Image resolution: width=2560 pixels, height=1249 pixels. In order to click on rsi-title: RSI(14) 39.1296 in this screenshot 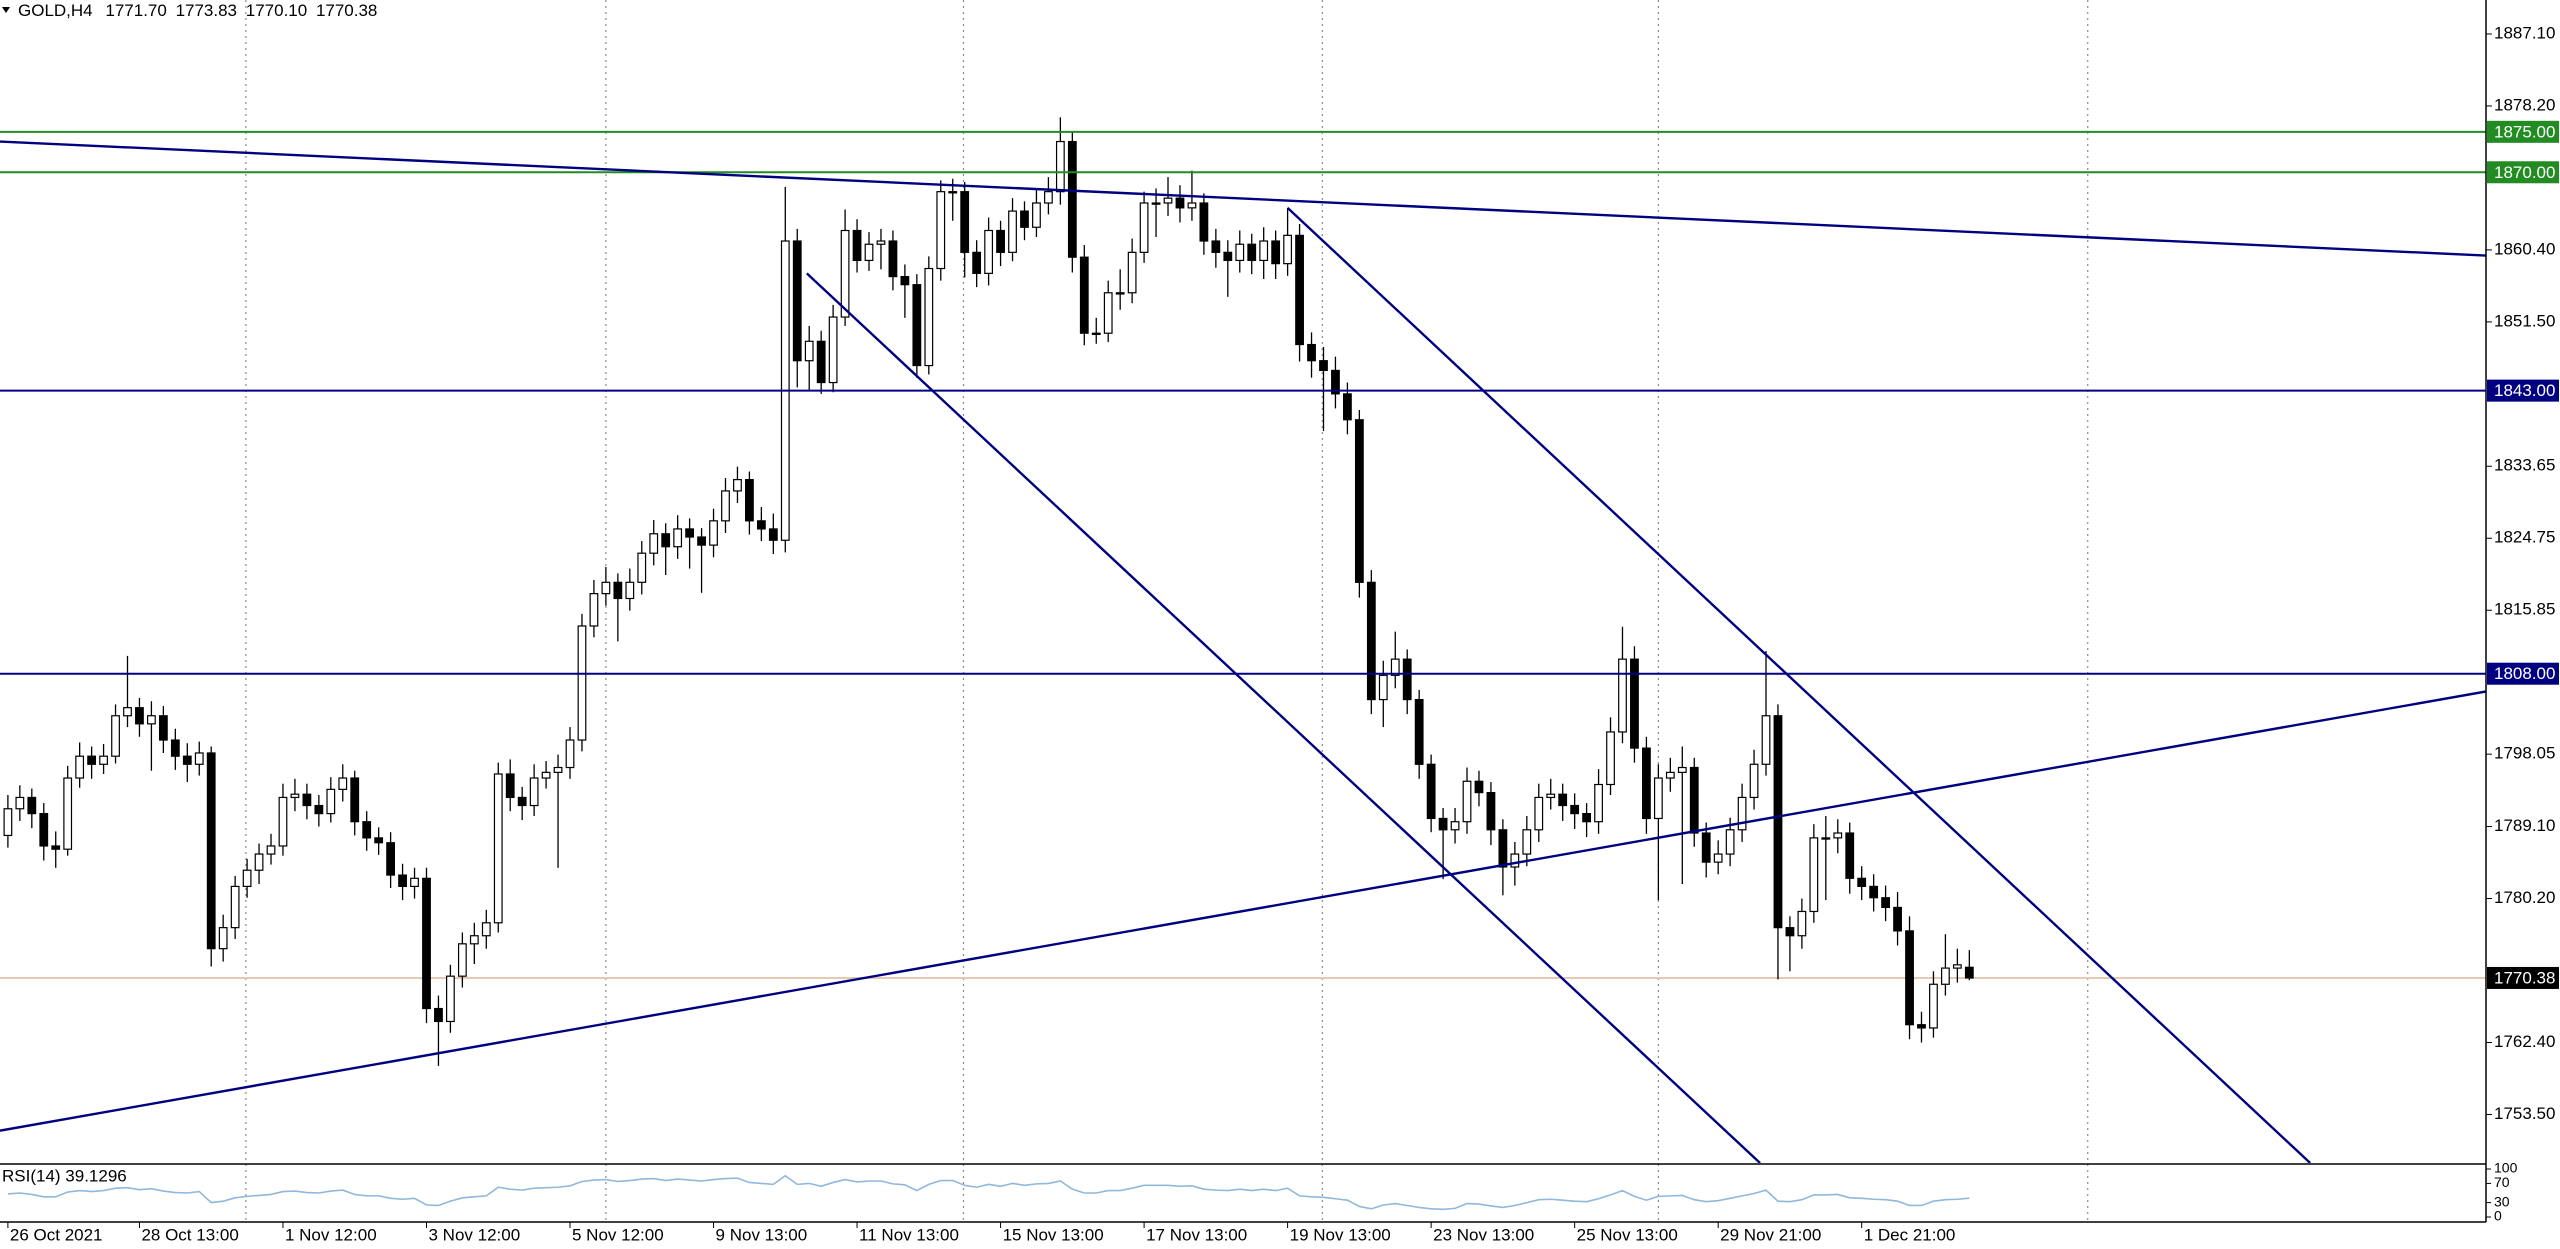, I will do `click(64, 1175)`.